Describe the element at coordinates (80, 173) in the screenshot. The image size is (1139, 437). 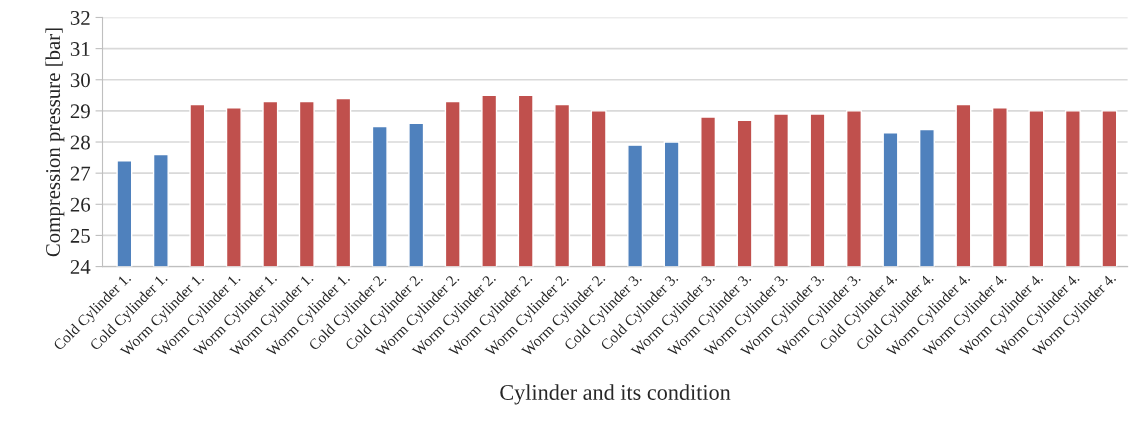
I see `y-tick-label: 27` at that location.